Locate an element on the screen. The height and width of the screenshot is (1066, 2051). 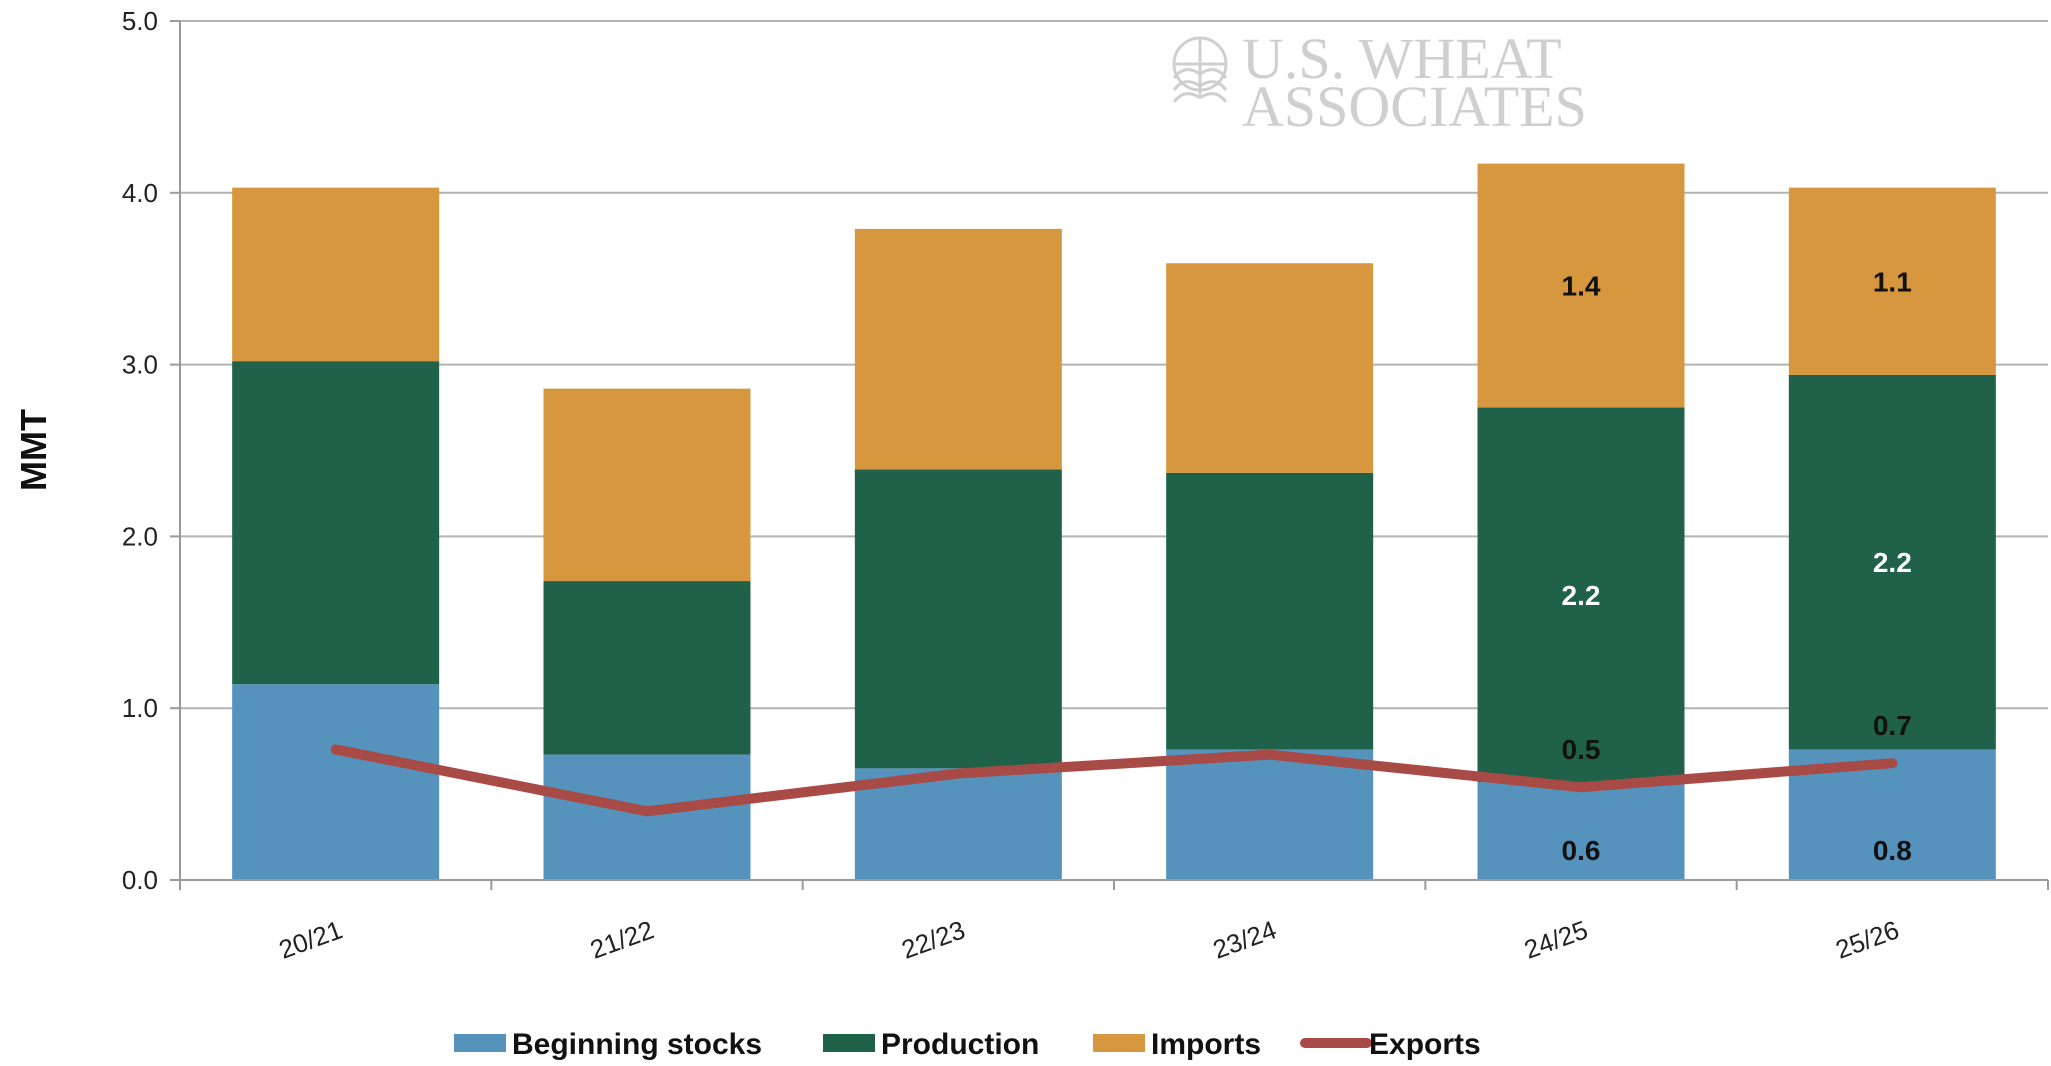
y-tick-label: 0.0 is located at coordinates (140, 880).